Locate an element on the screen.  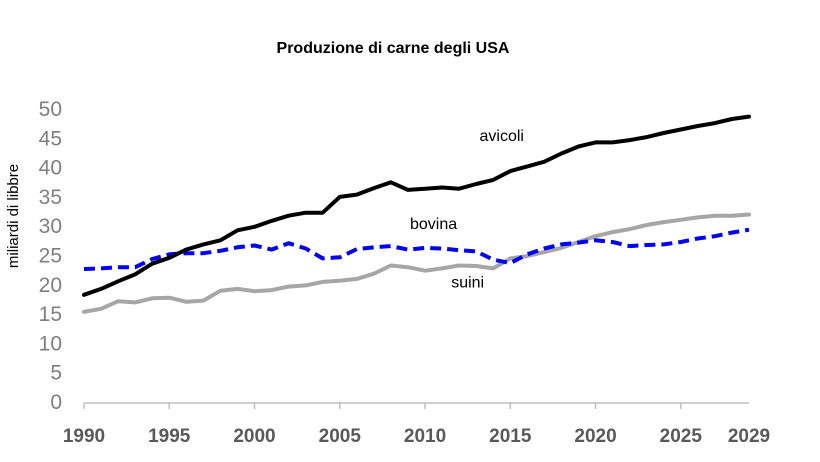
x-tick-labels: 1990 1995 2000 2005 2010 2015 2020 2025 2029 is located at coordinates (416, 436).